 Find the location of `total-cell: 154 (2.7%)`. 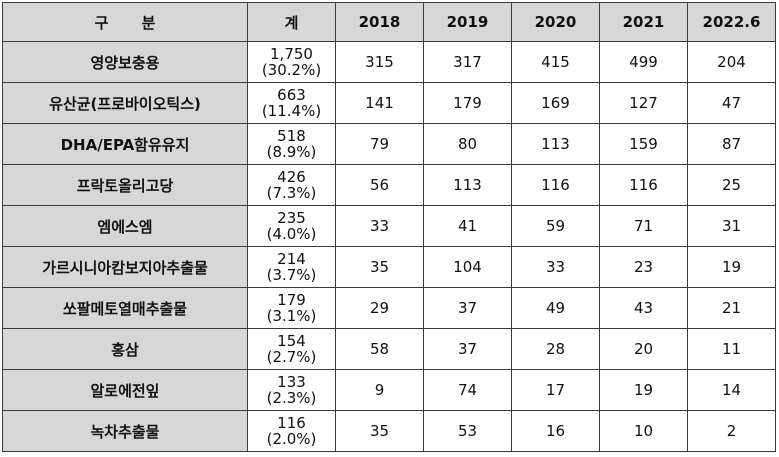

total-cell: 154 (2.7%) is located at coordinates (291, 349).